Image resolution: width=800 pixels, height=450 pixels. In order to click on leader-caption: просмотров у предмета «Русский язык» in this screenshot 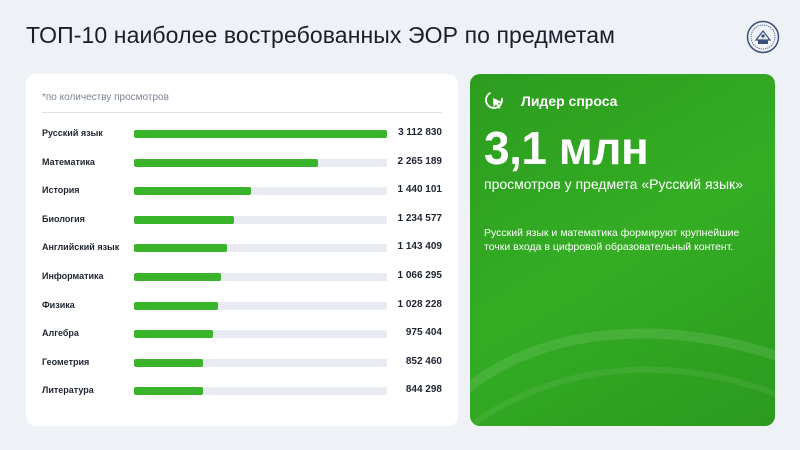, I will do `click(613, 184)`.